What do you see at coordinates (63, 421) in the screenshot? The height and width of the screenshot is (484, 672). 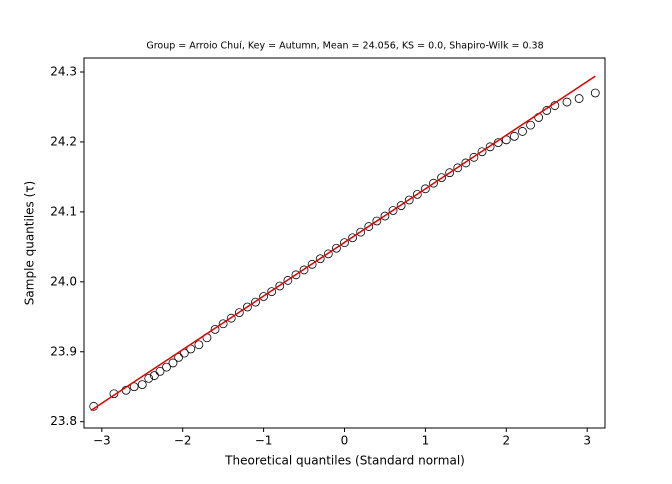 I see `y-tick-label: 23.8` at bounding box center [63, 421].